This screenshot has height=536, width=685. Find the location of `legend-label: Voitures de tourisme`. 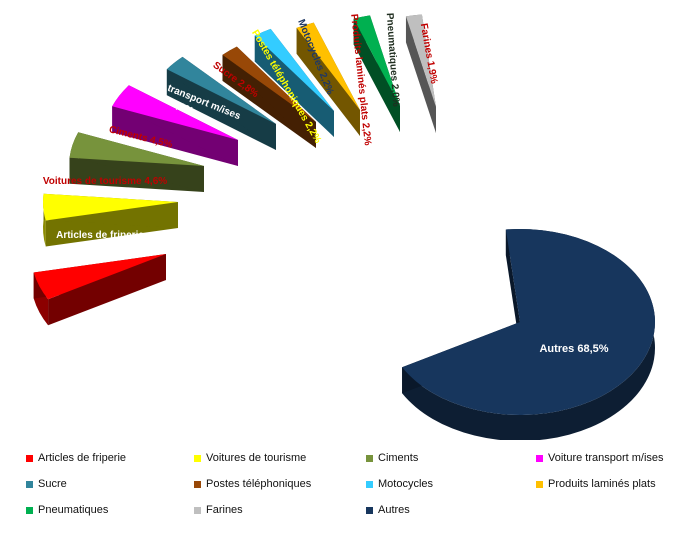

legend-label: Voitures de tourisme is located at coordinates (256, 458).